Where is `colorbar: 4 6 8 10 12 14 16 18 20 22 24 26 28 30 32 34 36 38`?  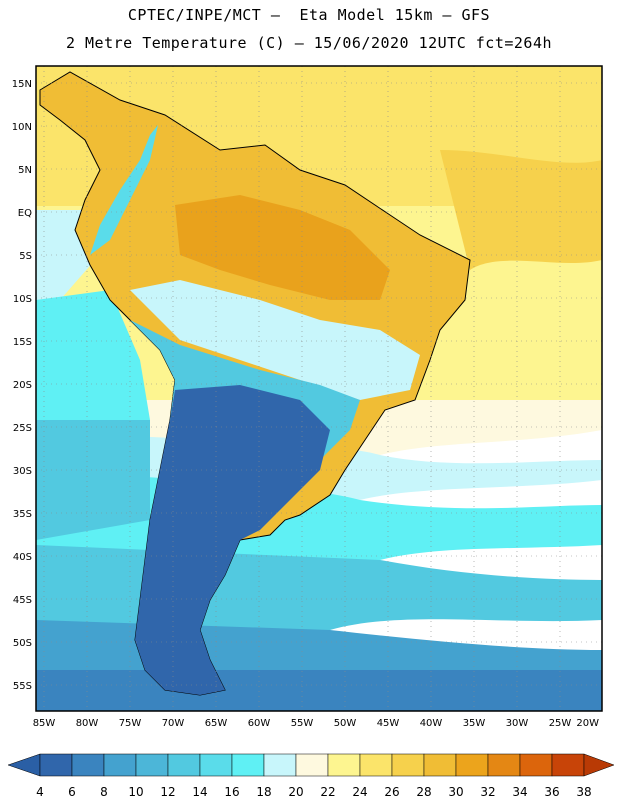
colorbar: 4 6 8 10 12 14 16 18 20 22 24 26 28 30 32 34 36 38 is located at coordinates (311, 776).